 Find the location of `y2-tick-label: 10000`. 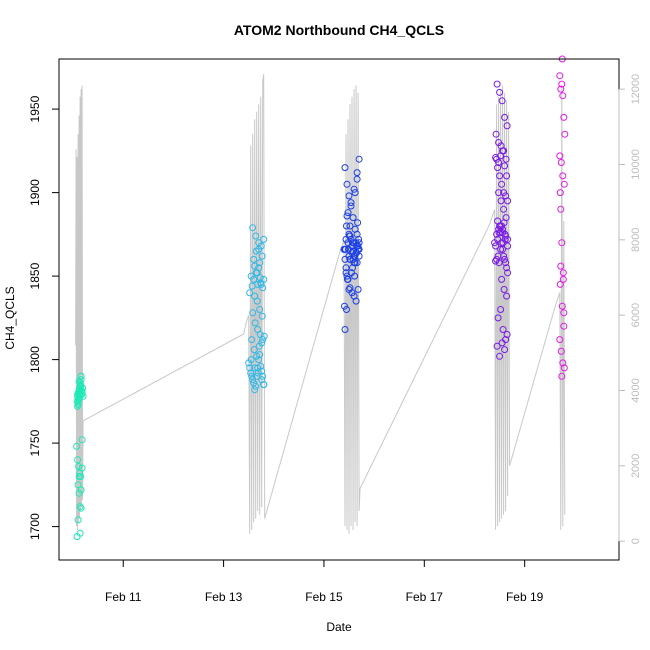

y2-tick-label: 10000 is located at coordinates (636, 164).